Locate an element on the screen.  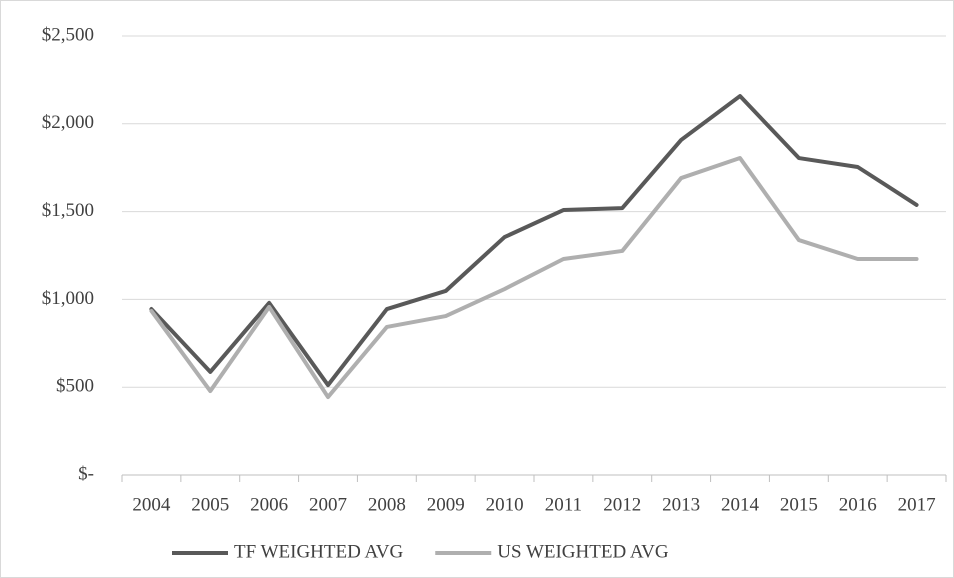
legend-label: US WEIGHTED AVG is located at coordinates (583, 551).